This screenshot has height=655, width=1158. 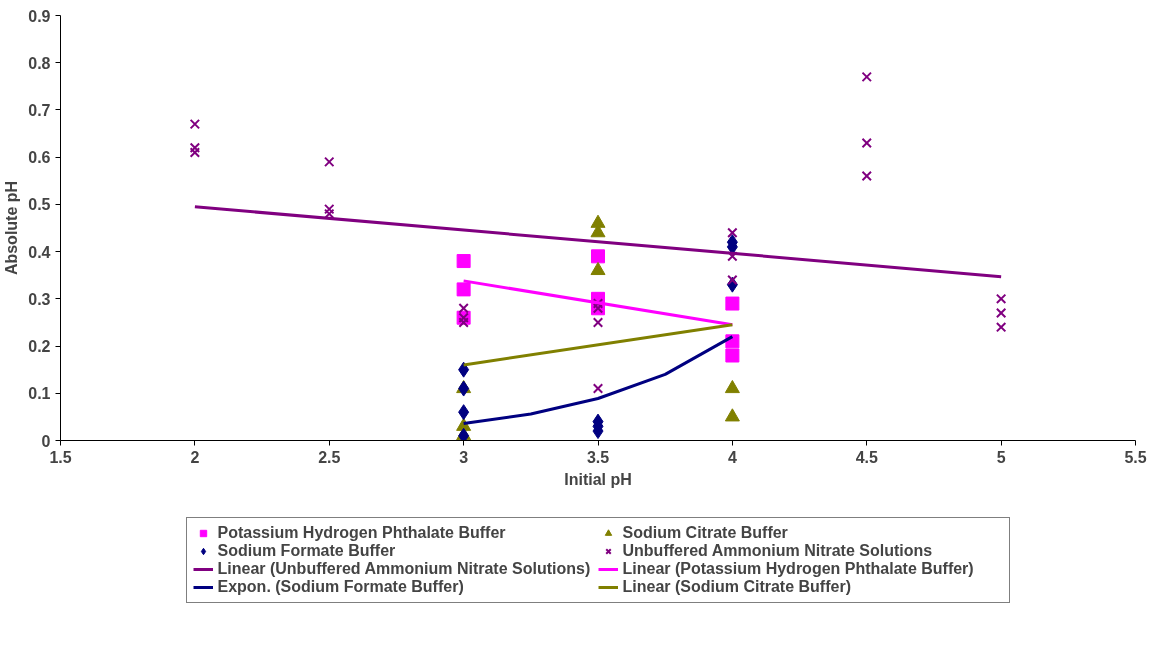 What do you see at coordinates (341, 587) in the screenshot?
I see `legend-label: Expon. (Sodium Formate Buffer)` at bounding box center [341, 587].